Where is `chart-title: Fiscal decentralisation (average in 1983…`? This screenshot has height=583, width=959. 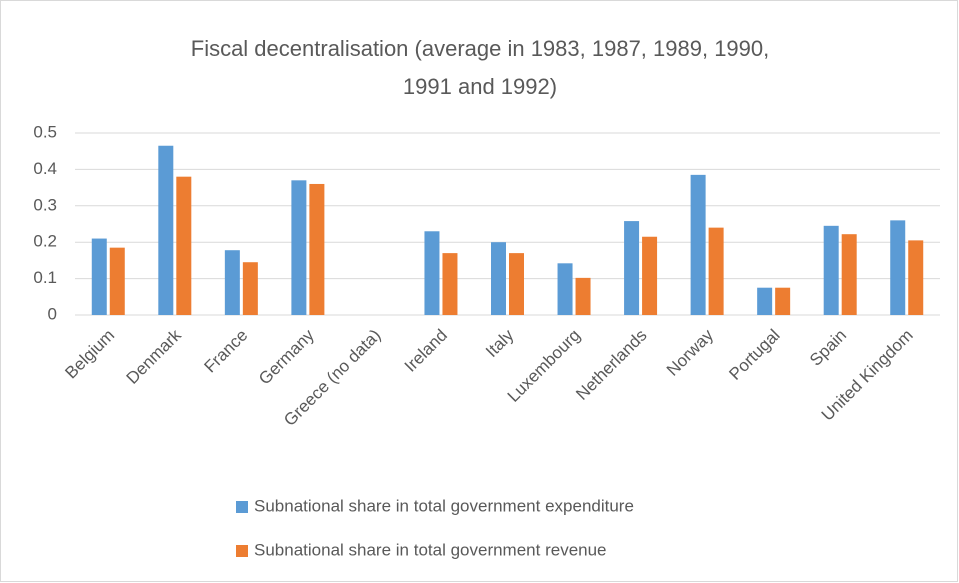
chart-title: Fiscal decentralisation (average in 1983… is located at coordinates (480, 67).